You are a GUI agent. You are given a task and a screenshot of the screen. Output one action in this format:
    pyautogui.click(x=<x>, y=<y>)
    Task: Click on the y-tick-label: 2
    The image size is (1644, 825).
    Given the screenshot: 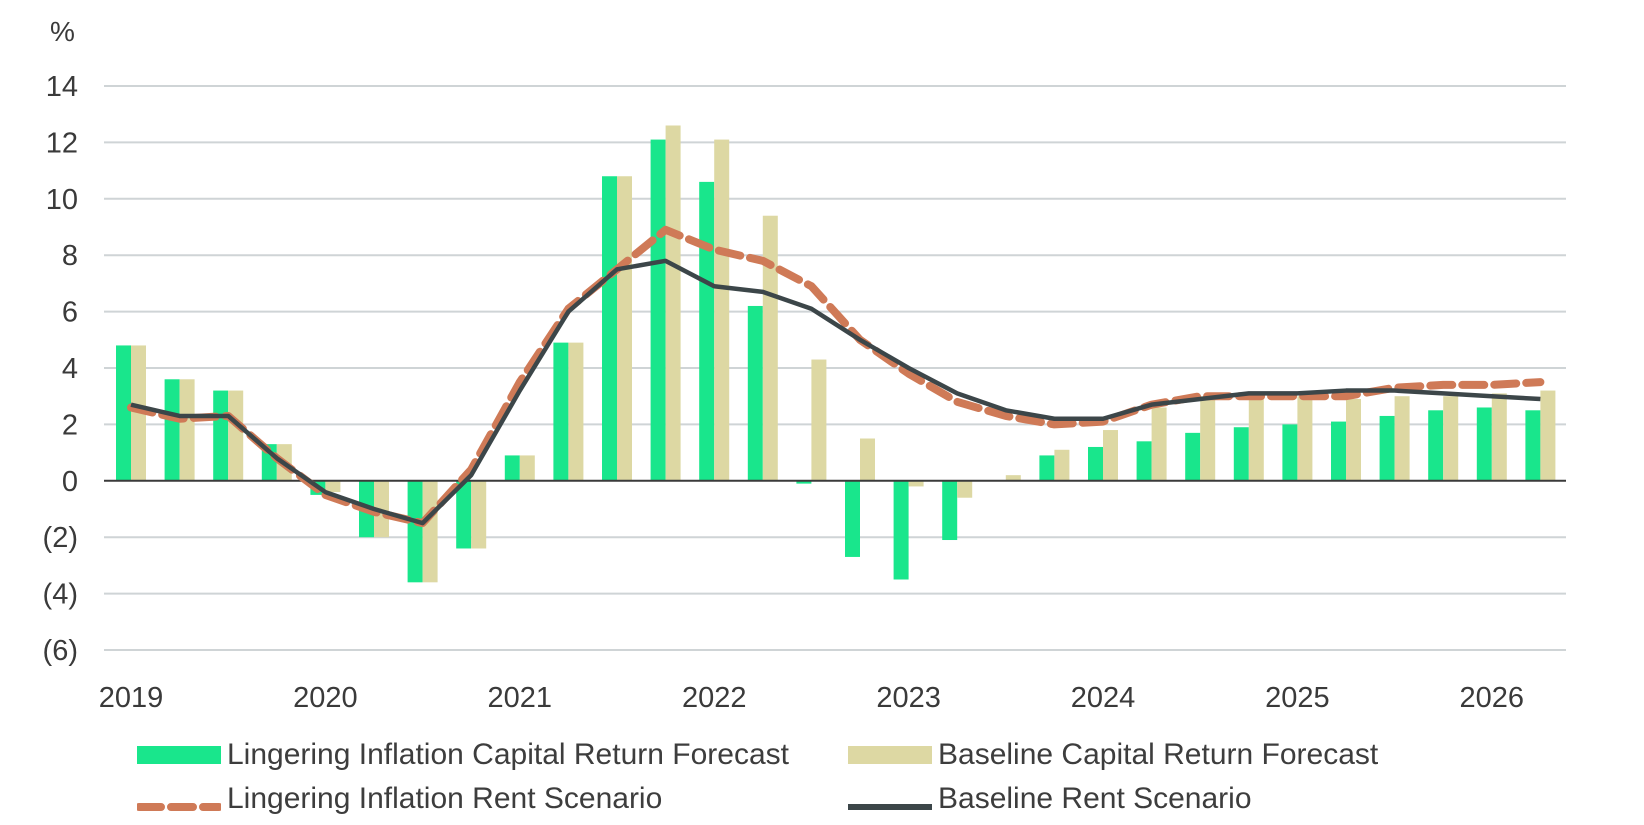 What is the action you would take?
    pyautogui.click(x=70, y=425)
    